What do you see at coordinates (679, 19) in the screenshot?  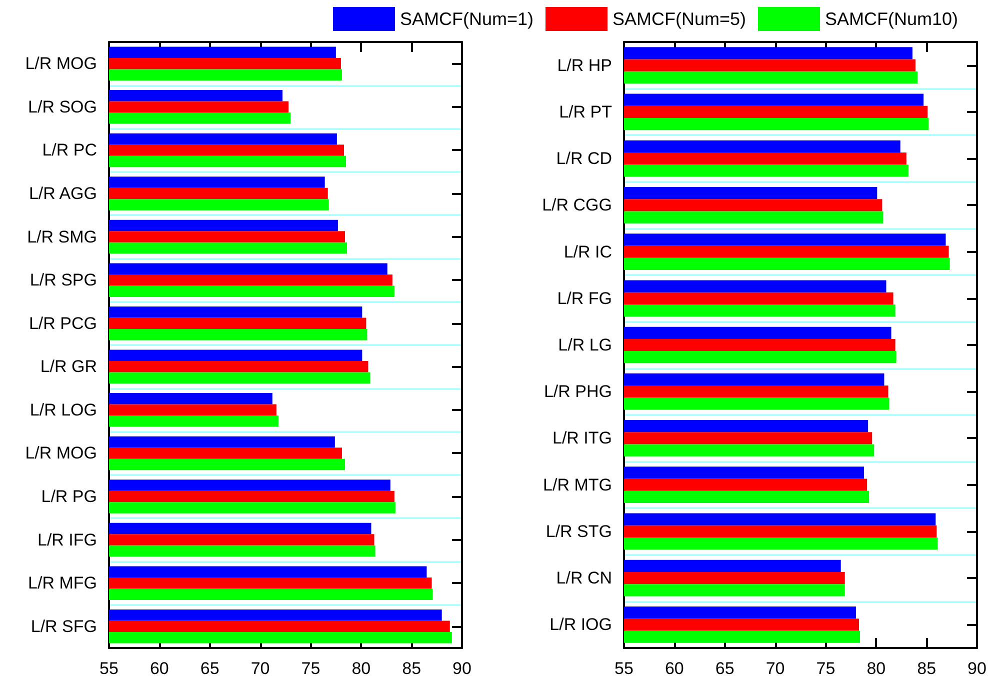 I see `legend-label: SAMCF(Num=5)` at bounding box center [679, 19].